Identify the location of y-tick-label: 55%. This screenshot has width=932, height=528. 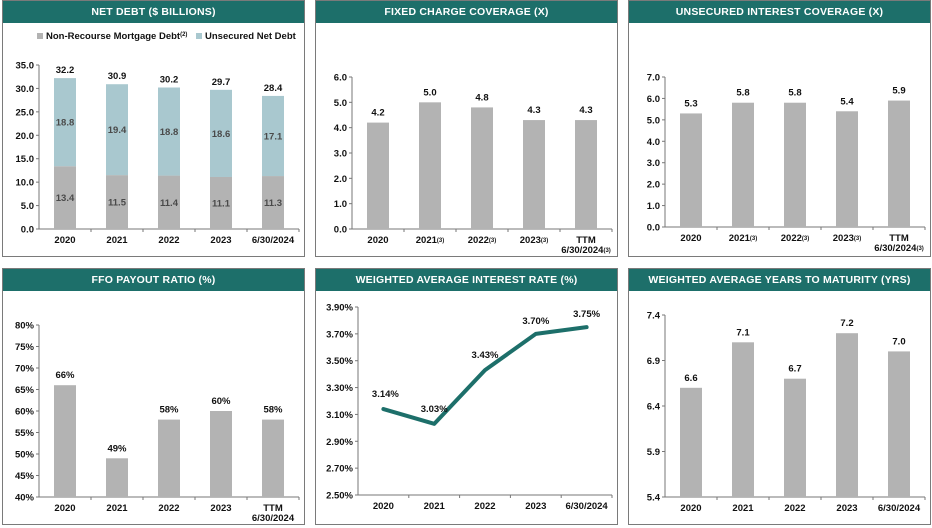
(25, 433).